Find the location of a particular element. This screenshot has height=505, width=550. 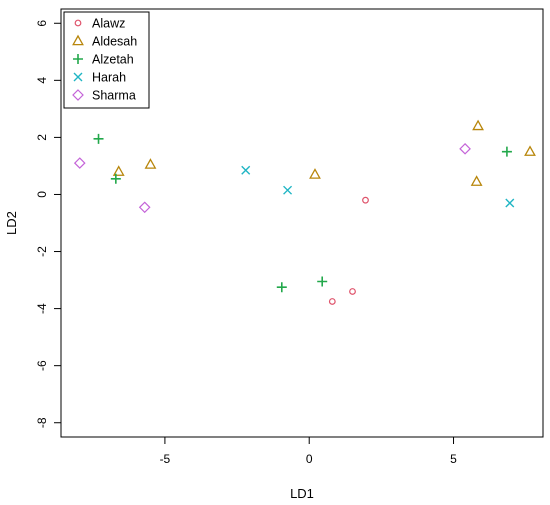

legend-marker-aldesah is located at coordinates (78, 40).